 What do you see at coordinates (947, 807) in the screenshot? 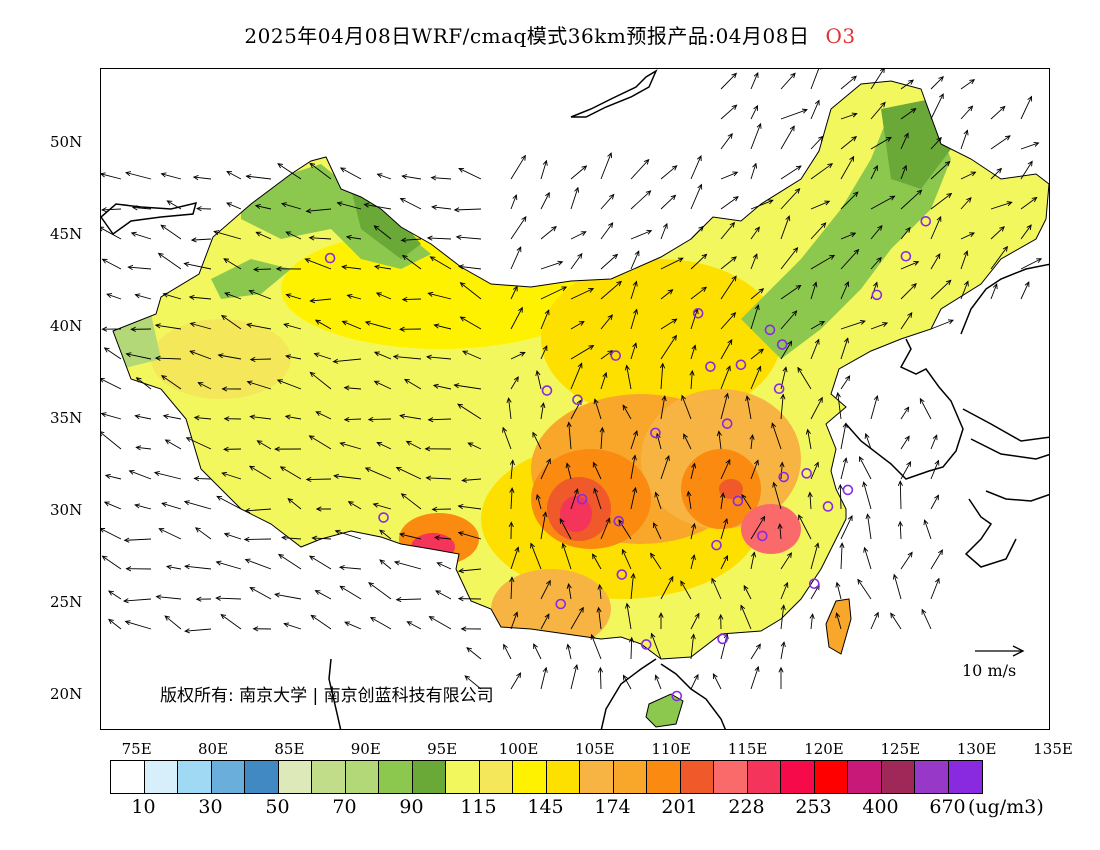
I see `colorbar-label: 670` at bounding box center [947, 807].